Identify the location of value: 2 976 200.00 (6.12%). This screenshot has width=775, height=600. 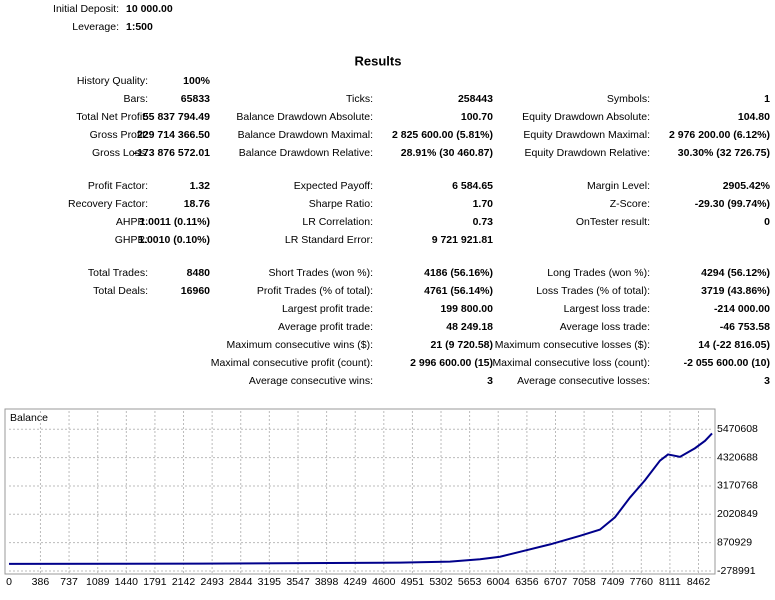
(719, 135).